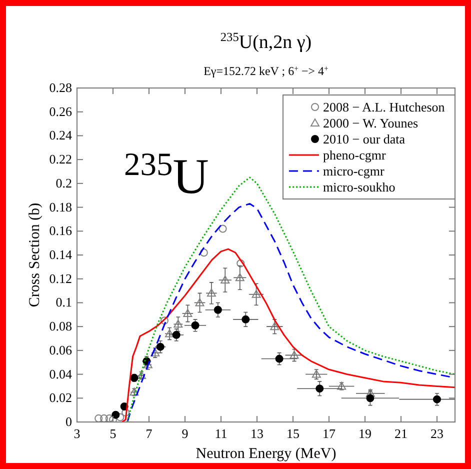 The height and width of the screenshot is (469, 471). I want to click on x-tick-label: 23, so click(437, 433).